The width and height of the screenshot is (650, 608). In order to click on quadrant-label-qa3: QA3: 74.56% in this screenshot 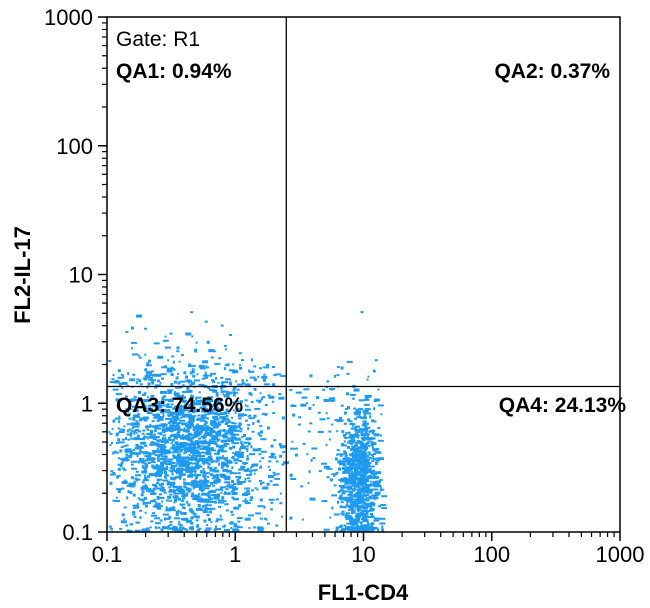, I will do `click(180, 405)`.